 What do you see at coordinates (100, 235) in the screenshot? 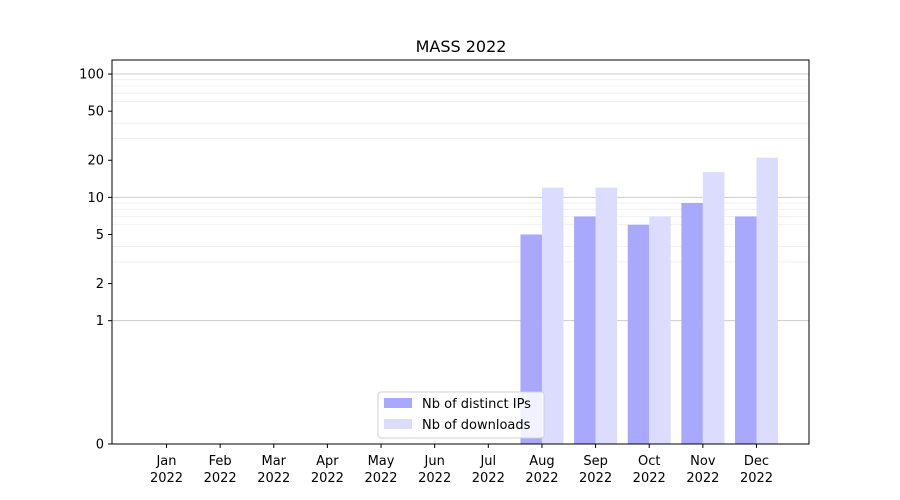
I see `y-tick-label: 5` at bounding box center [100, 235].